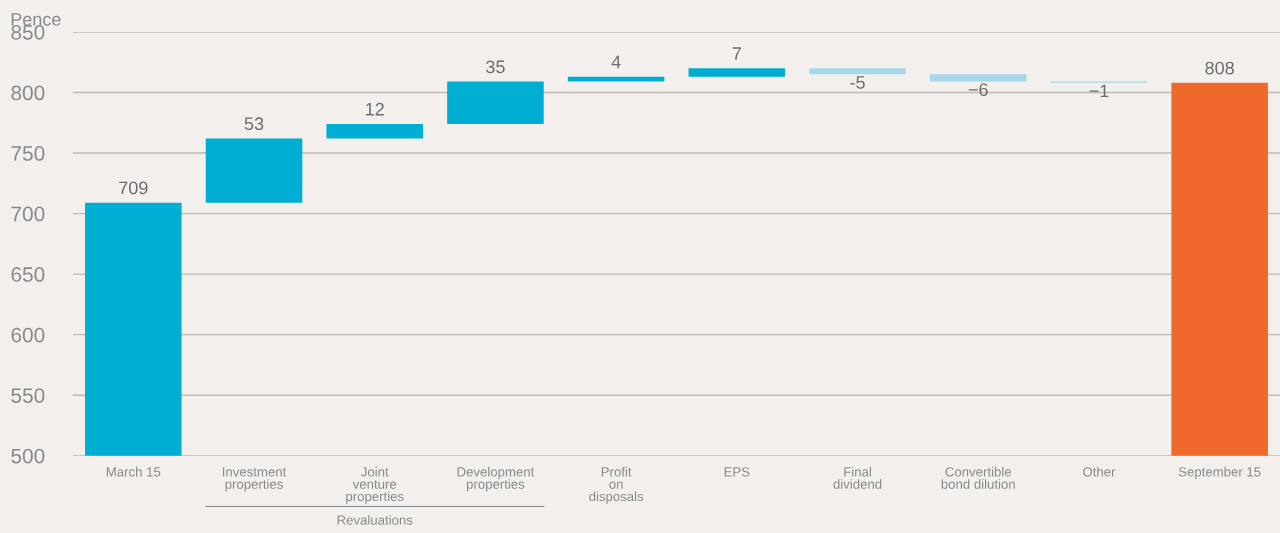 This screenshot has width=1280, height=533. What do you see at coordinates (1099, 91) in the screenshot?
I see `data-label: −1` at bounding box center [1099, 91].